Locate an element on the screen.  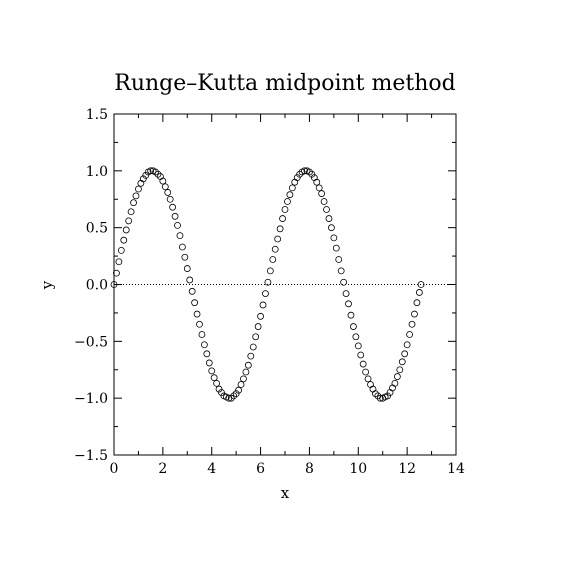
x-tick-label: 2 is located at coordinates (162, 469).